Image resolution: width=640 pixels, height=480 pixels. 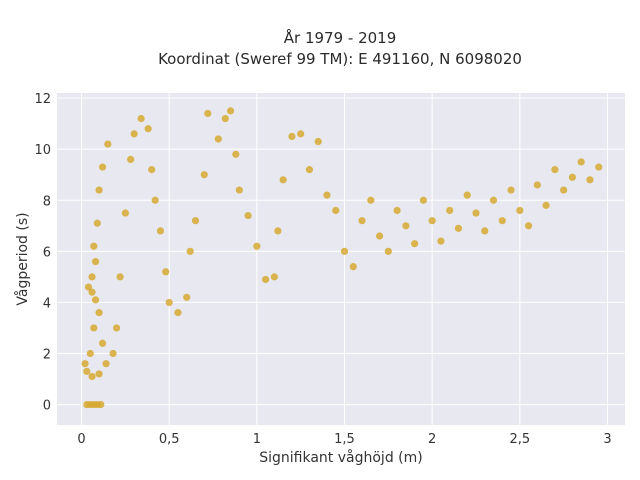 I want to click on y-tick-label: 12, so click(x=42, y=99).